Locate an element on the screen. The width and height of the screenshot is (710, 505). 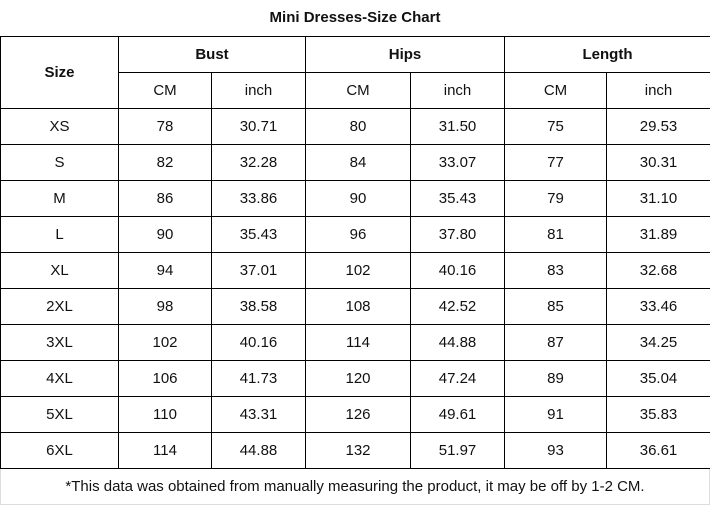
size-cell: 4XL is located at coordinates (59, 378).